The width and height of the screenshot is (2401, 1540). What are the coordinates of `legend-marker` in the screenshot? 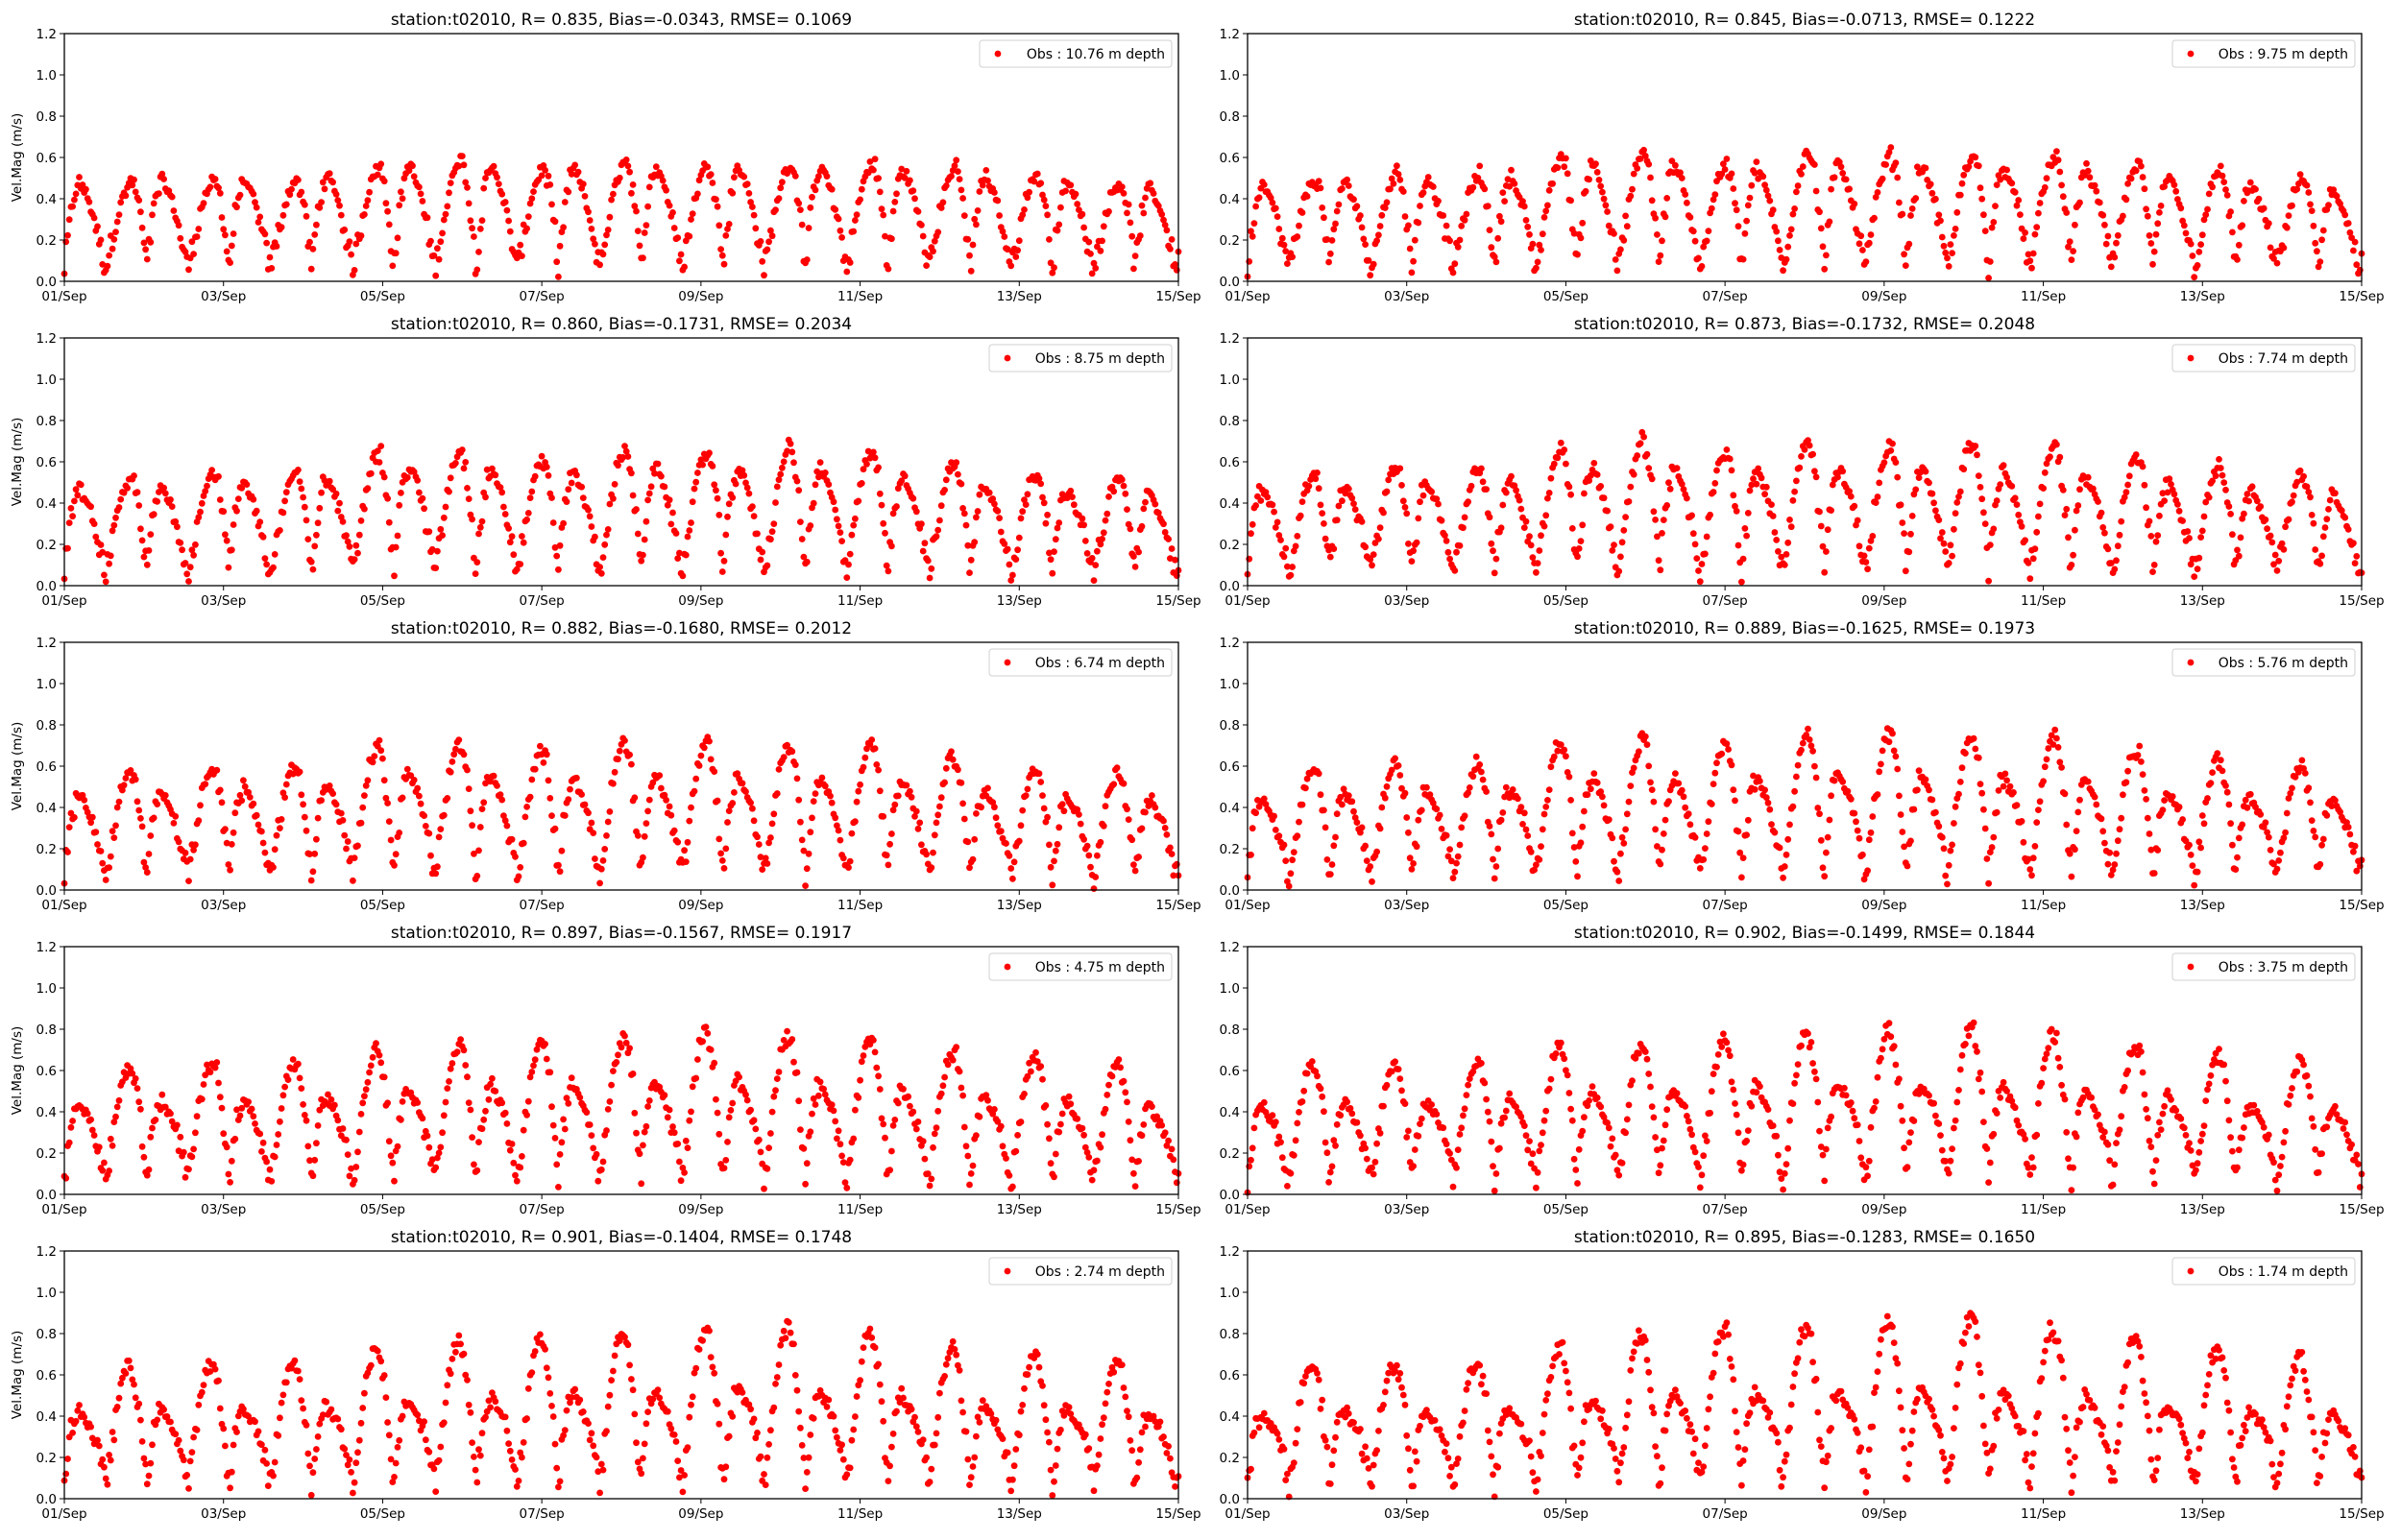 It's located at (2191, 663).